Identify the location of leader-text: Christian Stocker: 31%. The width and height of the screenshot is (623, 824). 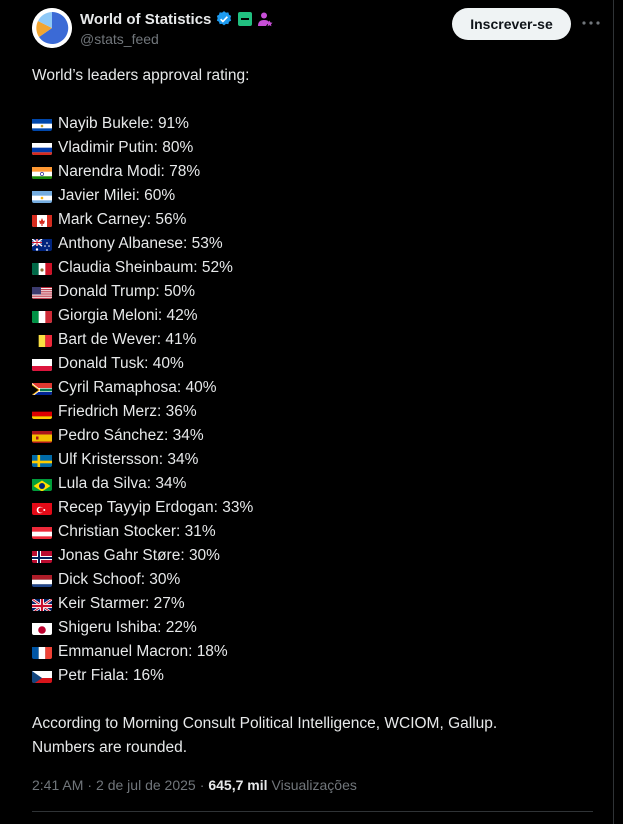
(137, 531).